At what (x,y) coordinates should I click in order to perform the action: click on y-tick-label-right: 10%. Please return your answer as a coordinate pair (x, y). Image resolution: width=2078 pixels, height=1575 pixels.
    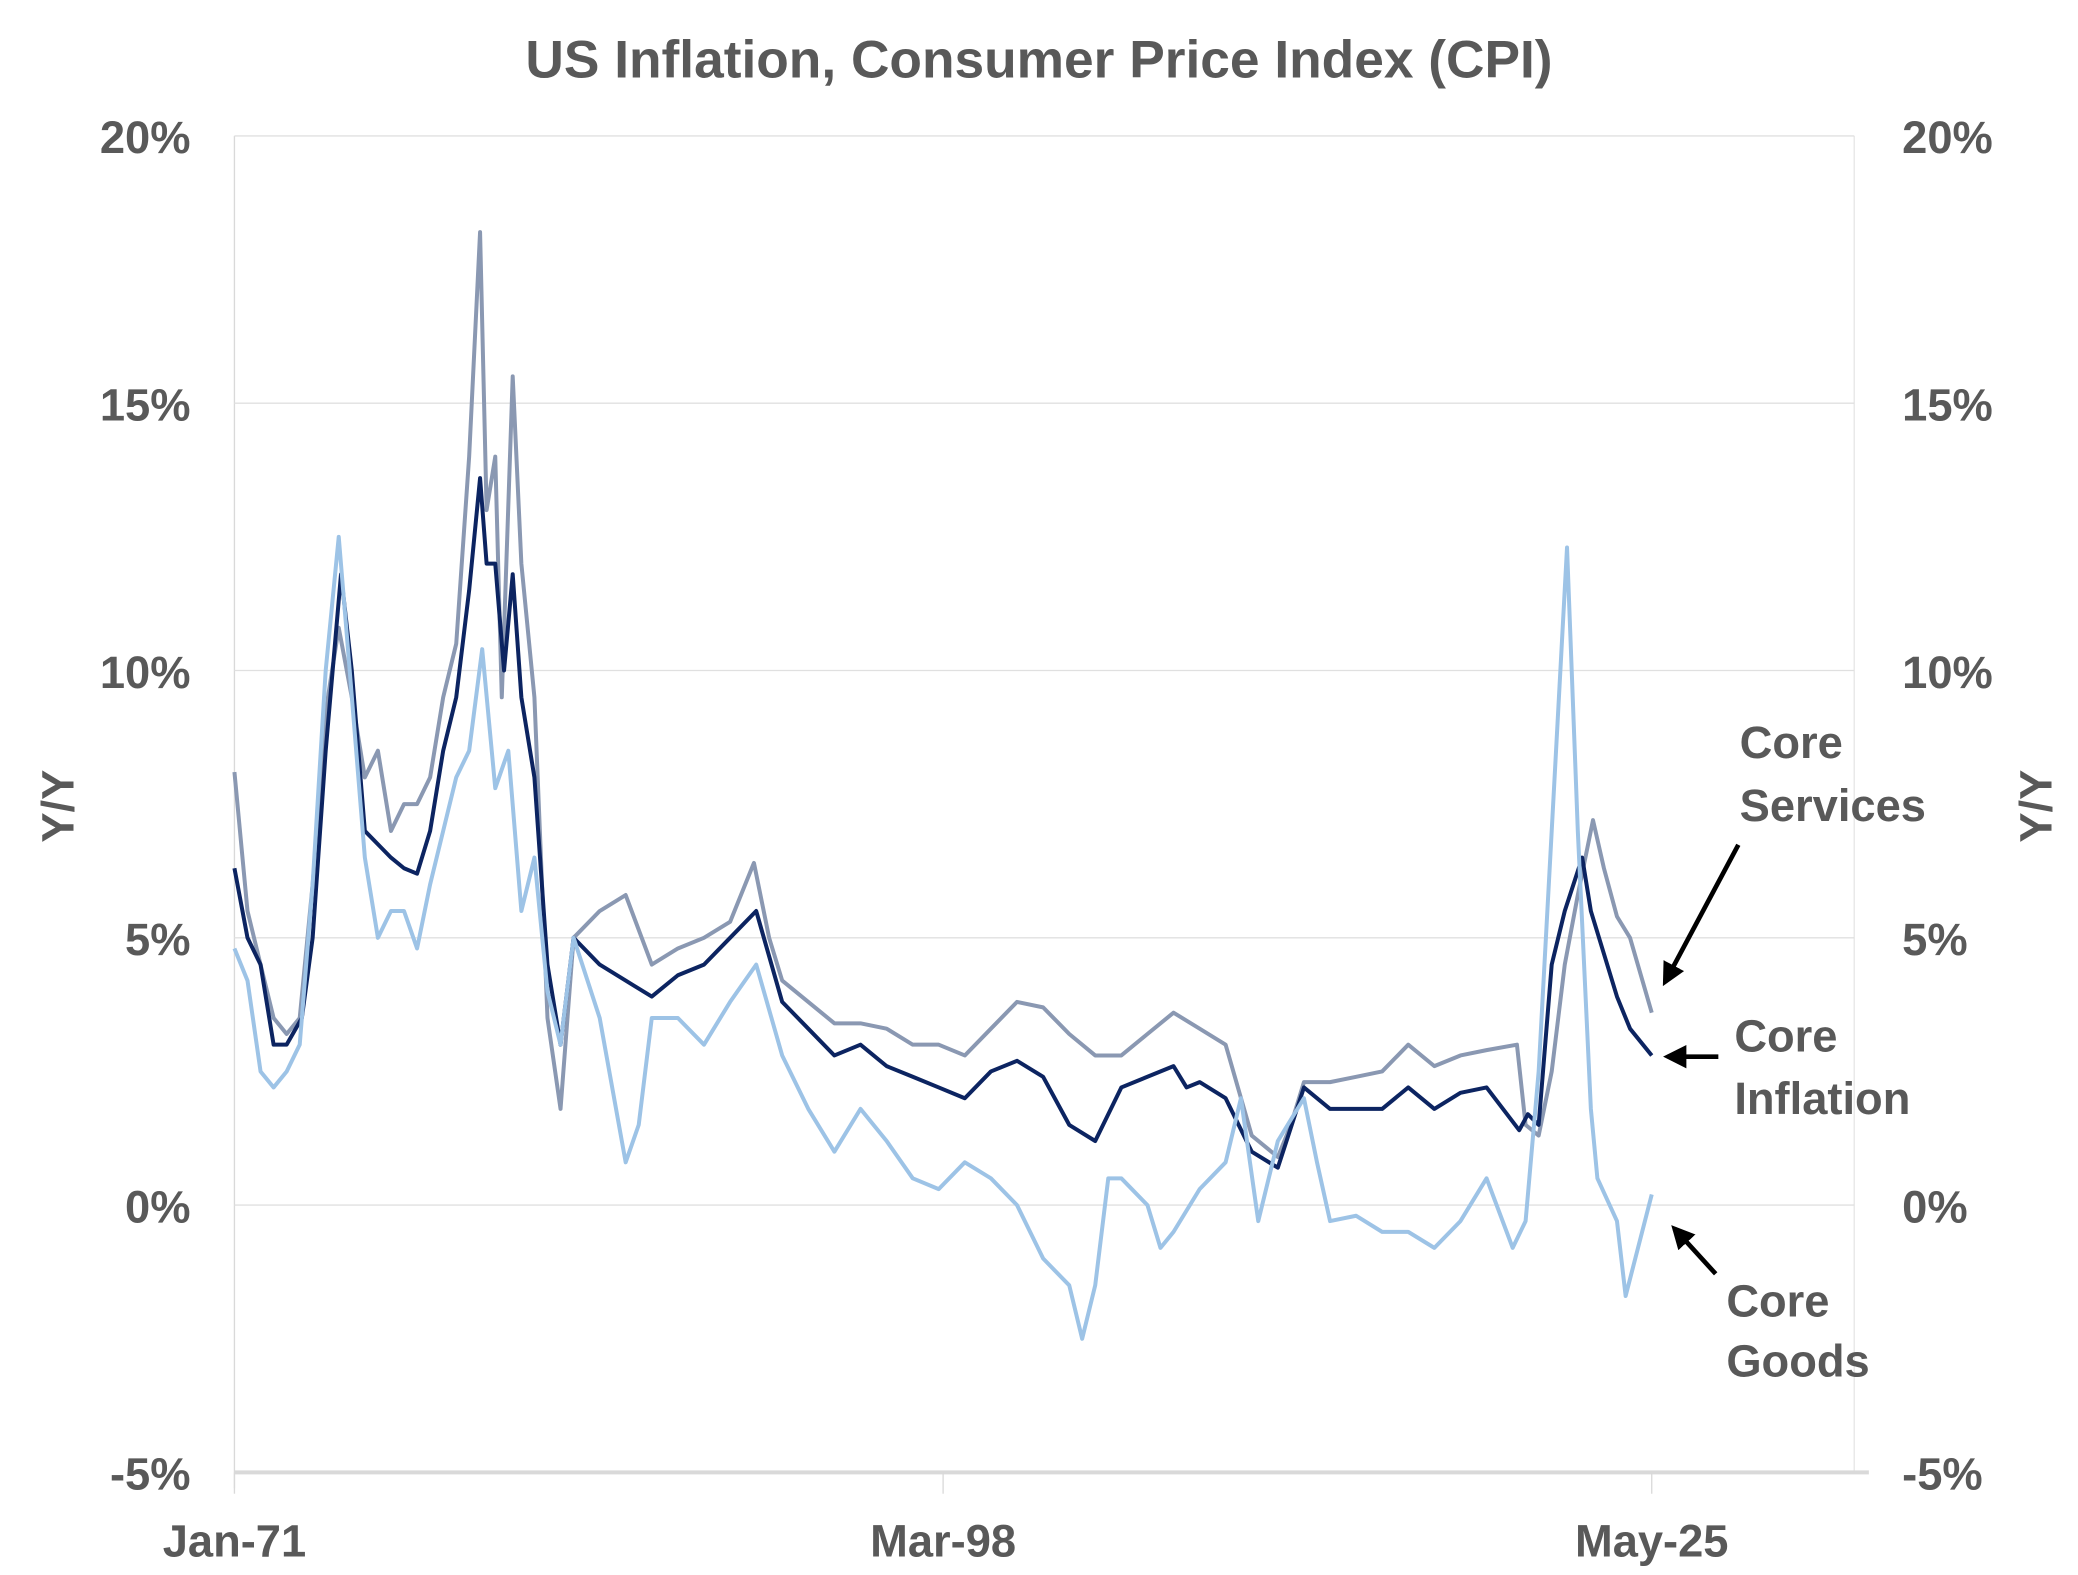
    Looking at the image, I should click on (1947, 672).